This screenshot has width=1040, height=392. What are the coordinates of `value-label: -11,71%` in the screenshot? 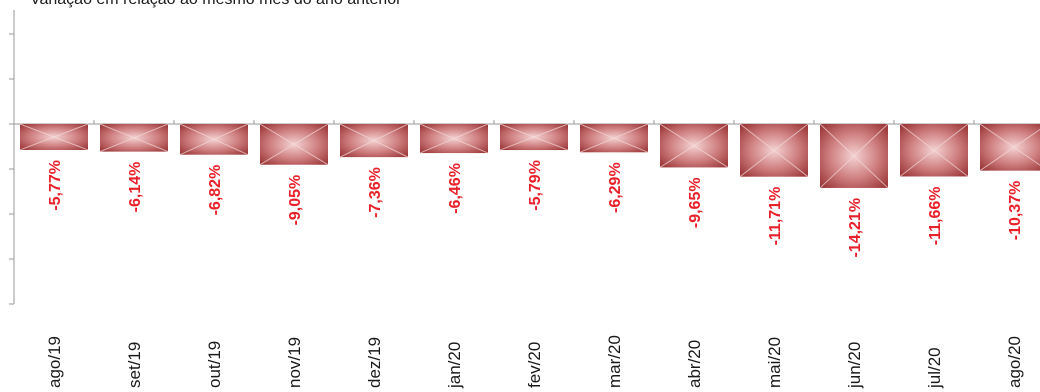 It's located at (775, 216).